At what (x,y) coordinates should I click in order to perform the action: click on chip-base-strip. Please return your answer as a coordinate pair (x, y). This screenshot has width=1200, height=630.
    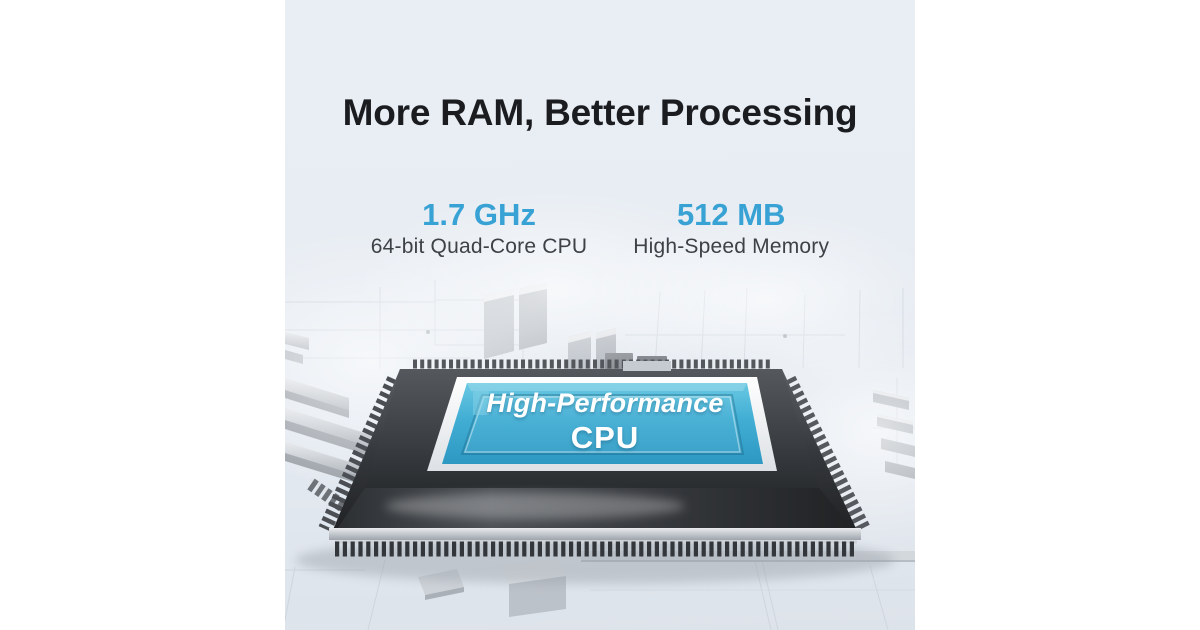
    Looking at the image, I should click on (595, 534).